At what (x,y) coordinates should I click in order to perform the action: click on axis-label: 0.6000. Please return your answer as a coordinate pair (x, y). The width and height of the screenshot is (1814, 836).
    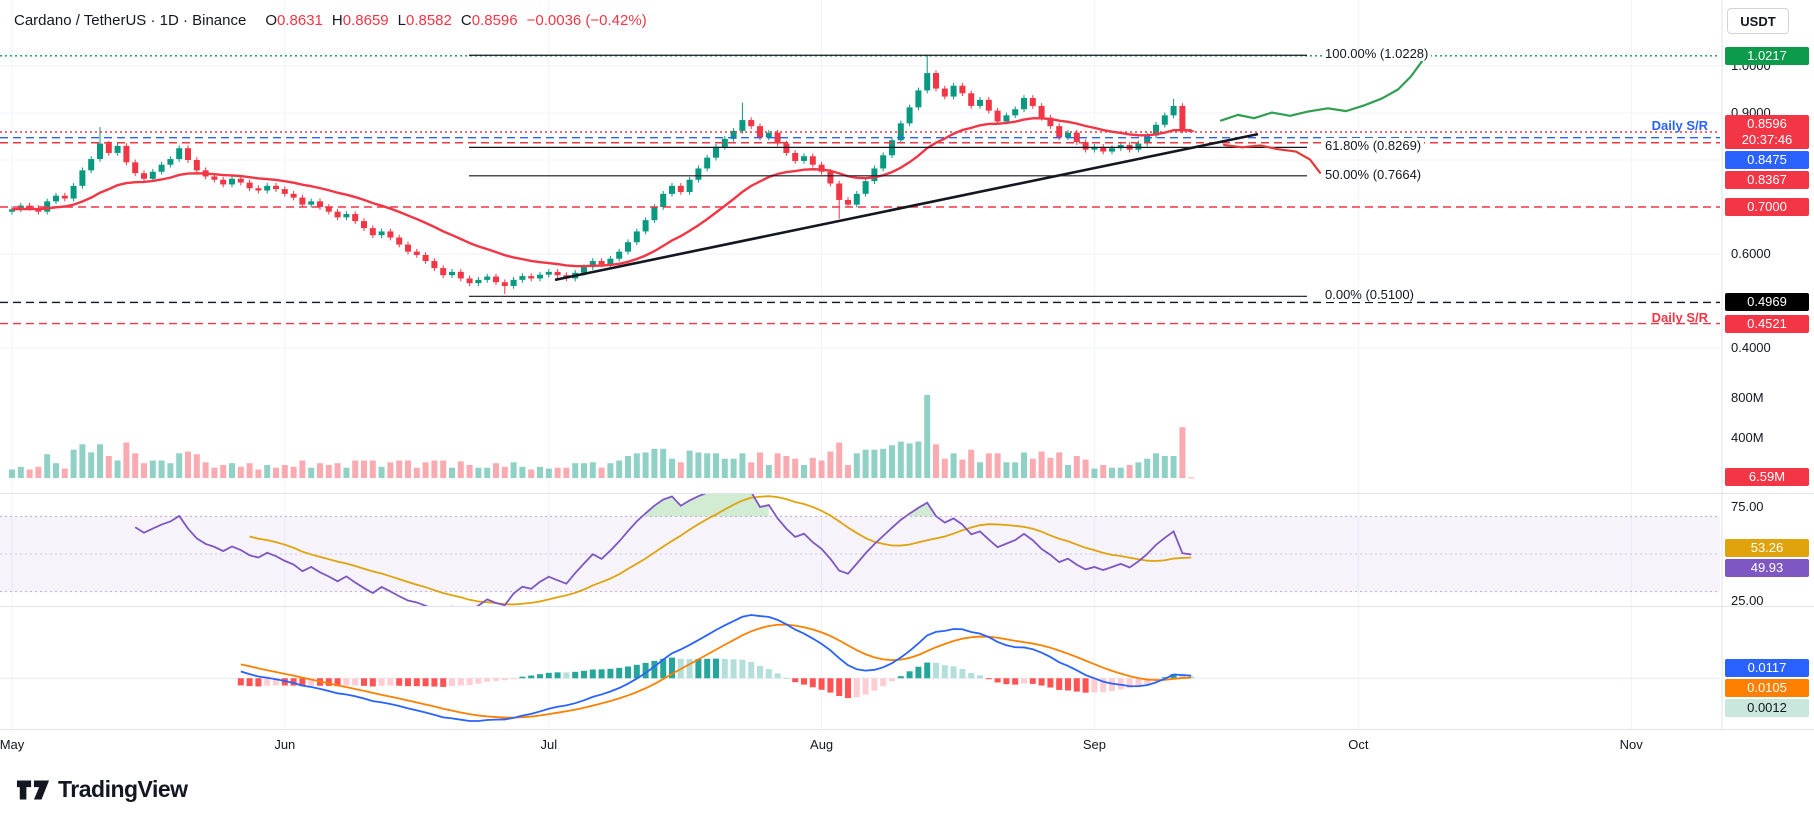
    Looking at the image, I should click on (1751, 253).